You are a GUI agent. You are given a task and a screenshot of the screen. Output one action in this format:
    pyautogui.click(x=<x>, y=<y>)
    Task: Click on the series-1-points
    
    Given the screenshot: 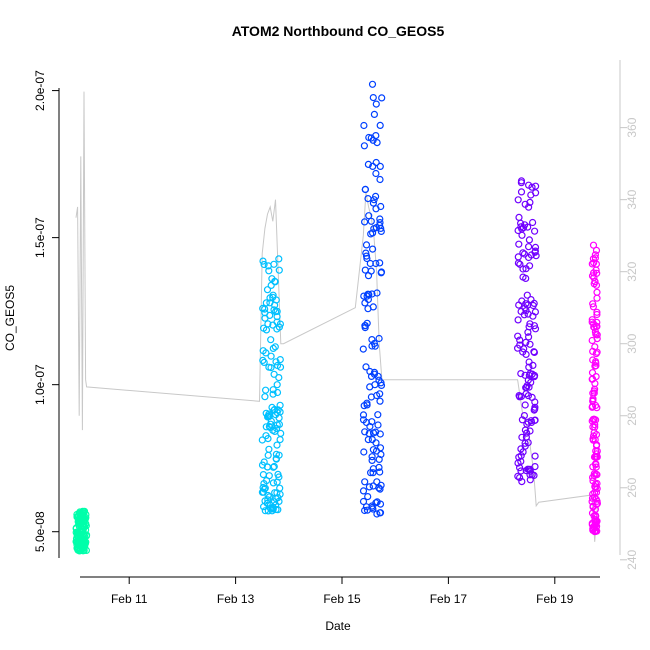 What is the action you would take?
    pyautogui.click(x=271, y=385)
    